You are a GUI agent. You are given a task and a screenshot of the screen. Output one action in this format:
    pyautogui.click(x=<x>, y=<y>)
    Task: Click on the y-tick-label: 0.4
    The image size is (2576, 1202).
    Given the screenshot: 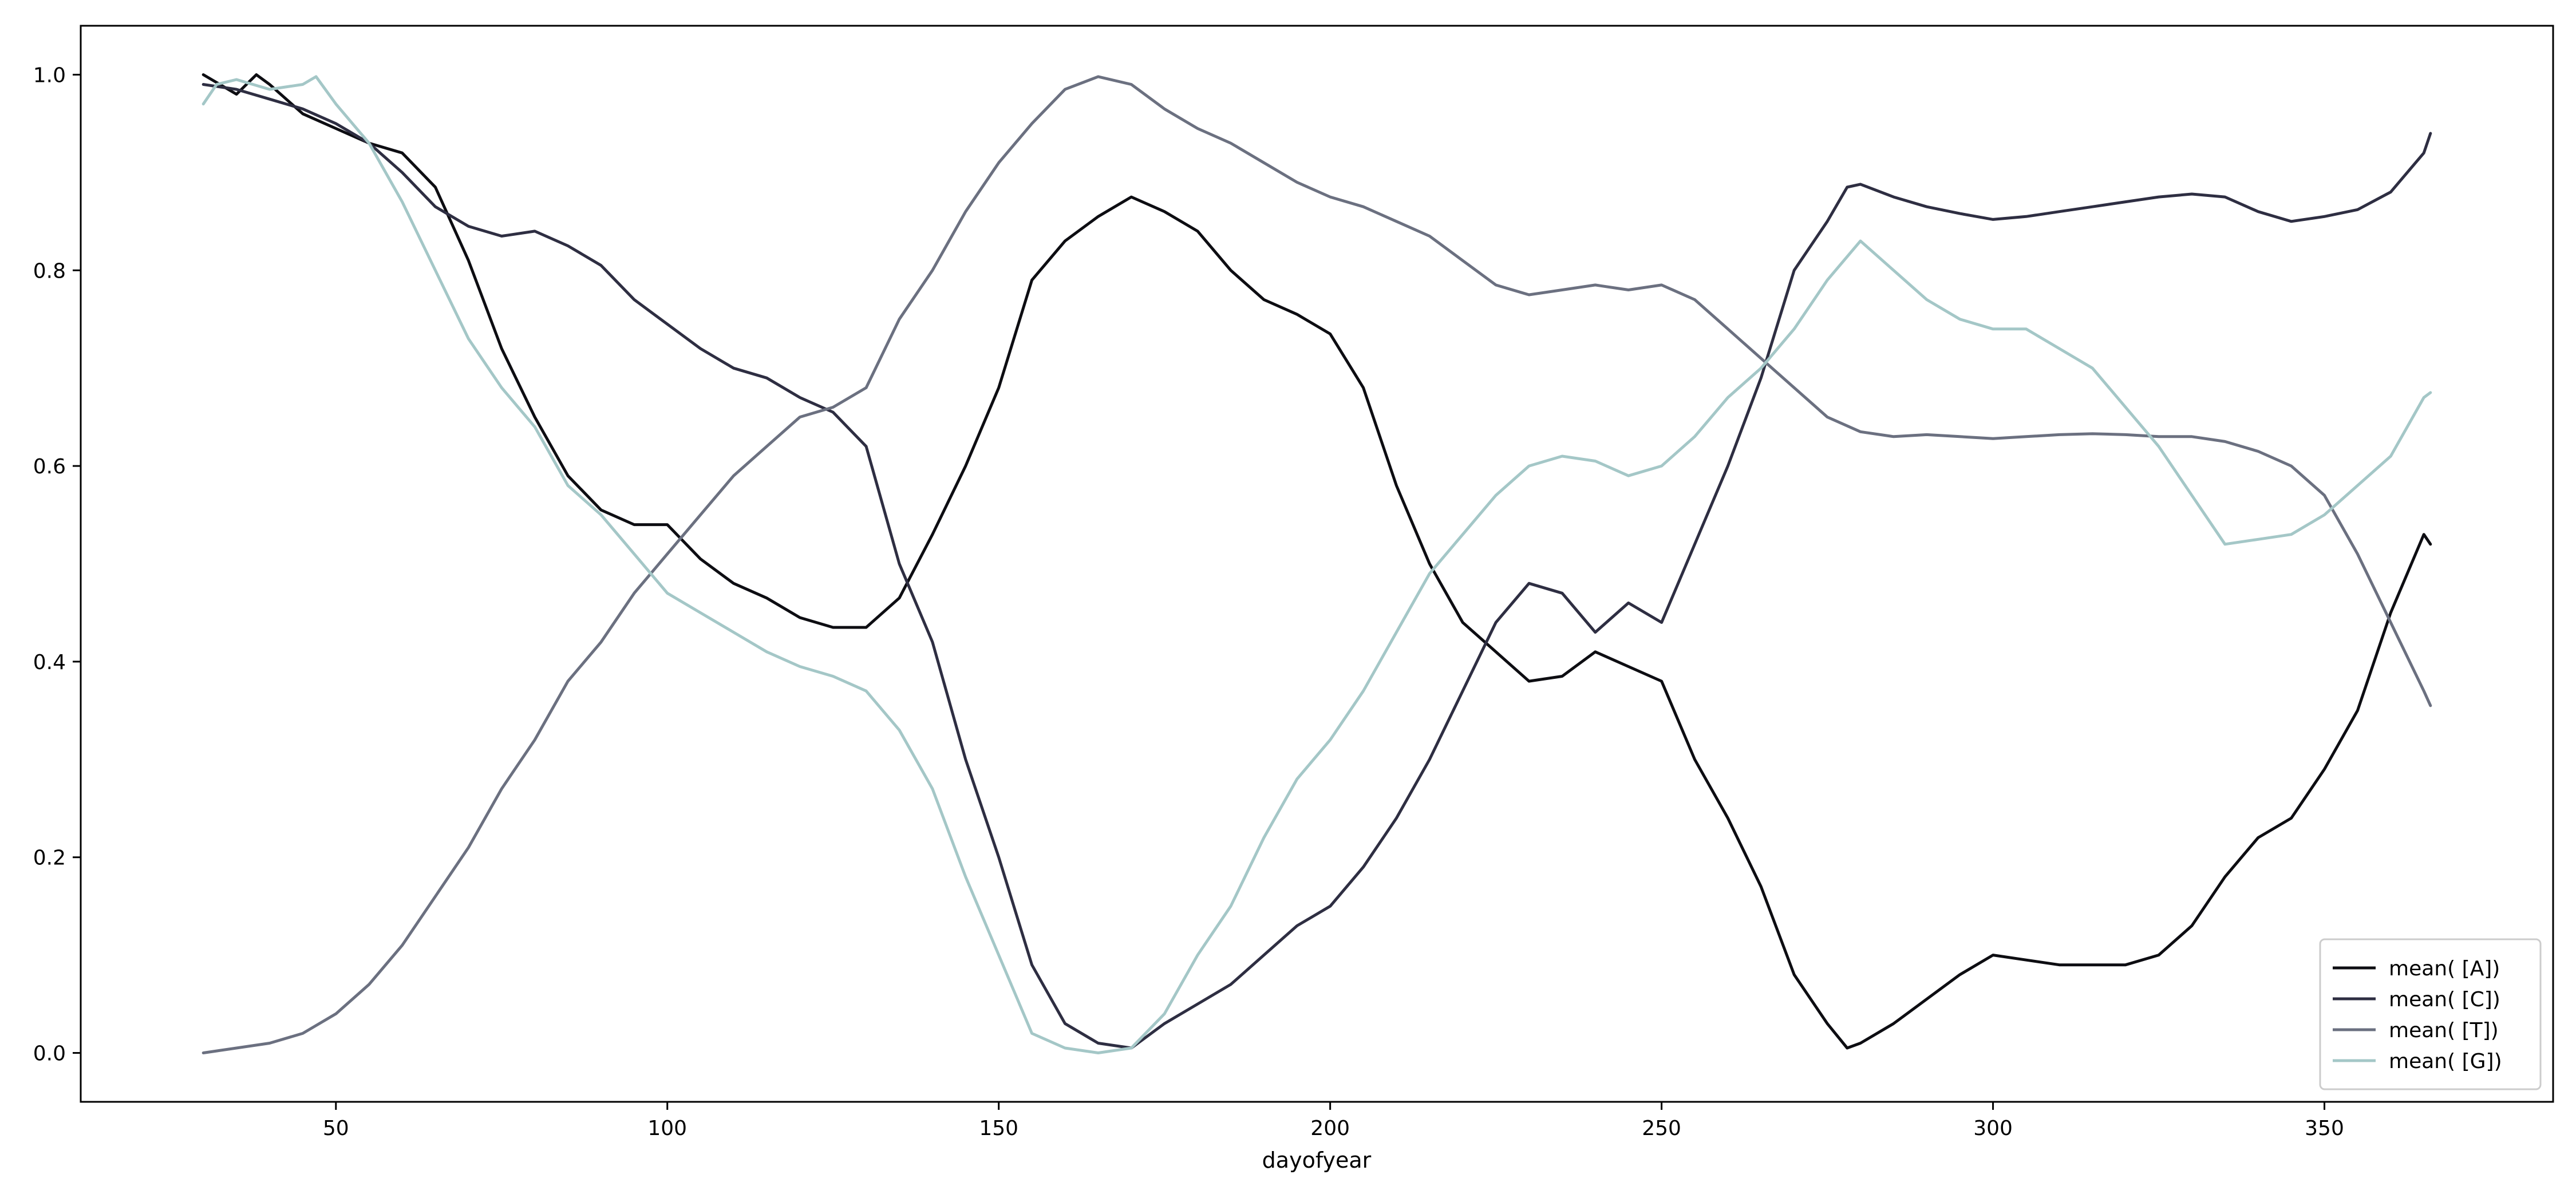 What is the action you would take?
    pyautogui.click(x=49, y=662)
    